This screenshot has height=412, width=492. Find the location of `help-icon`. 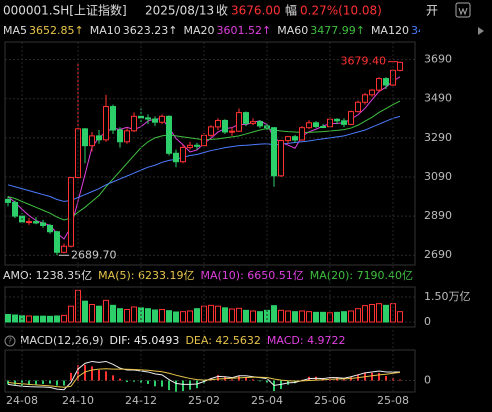

help-icon is located at coordinates (10, 341).